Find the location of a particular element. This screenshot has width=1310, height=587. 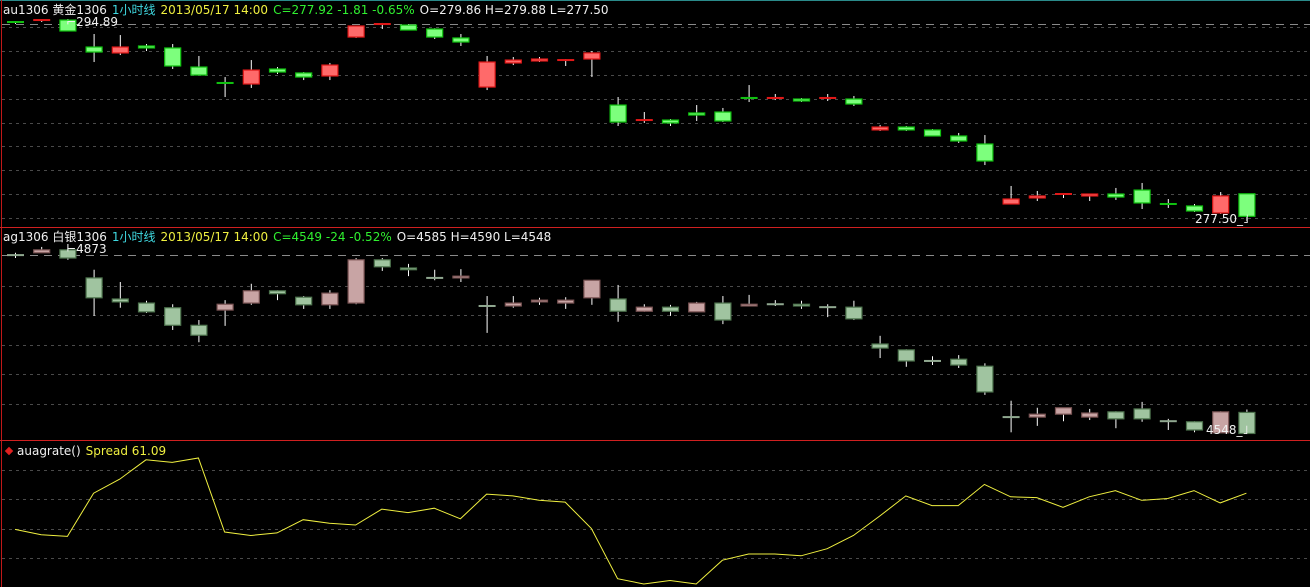

silver-period: 1小时线 is located at coordinates (133, 237).